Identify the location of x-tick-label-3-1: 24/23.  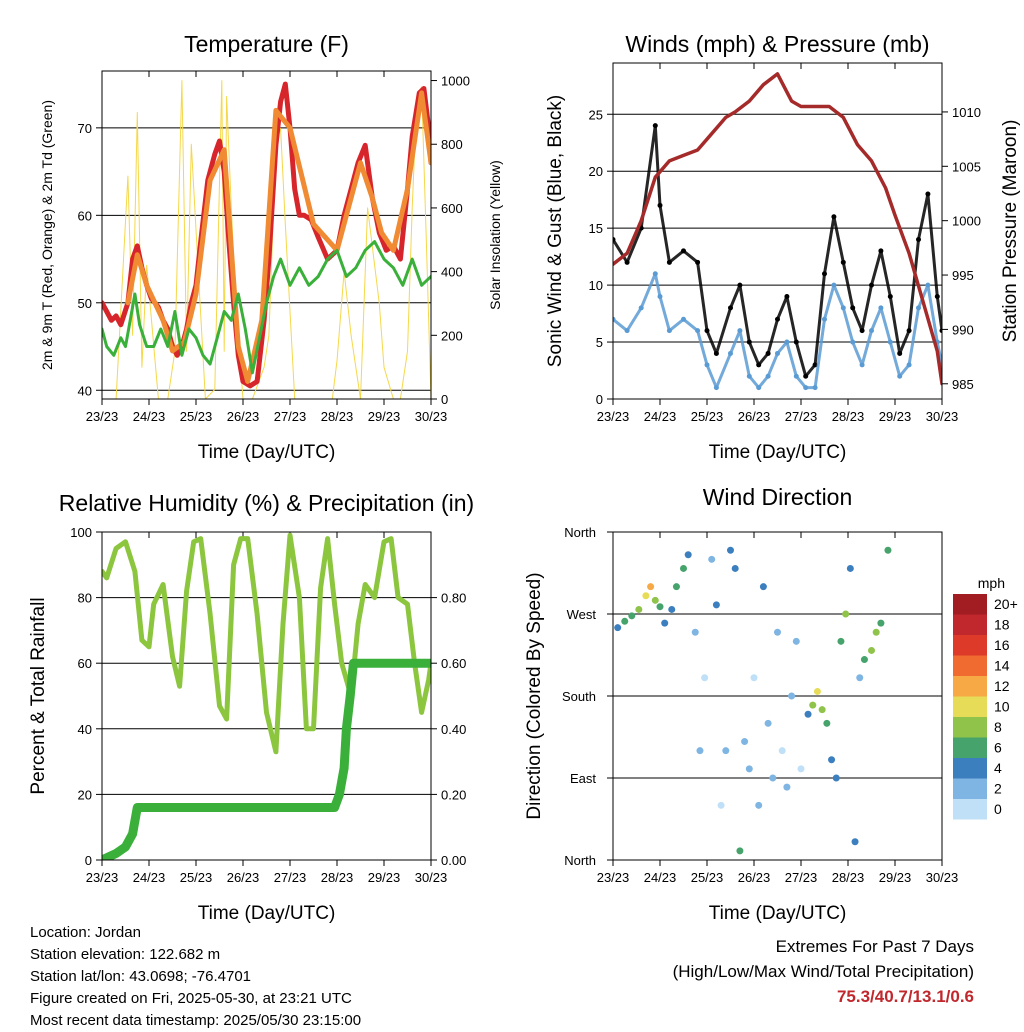
(660, 877).